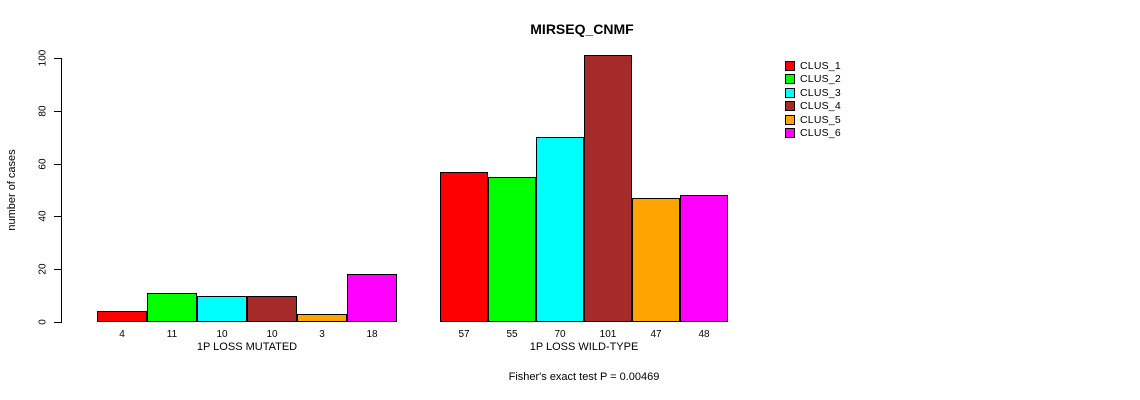 This screenshot has width=1140, height=400. Describe the element at coordinates (820, 133) in the screenshot. I see `legend-label: CLUS_6` at that location.